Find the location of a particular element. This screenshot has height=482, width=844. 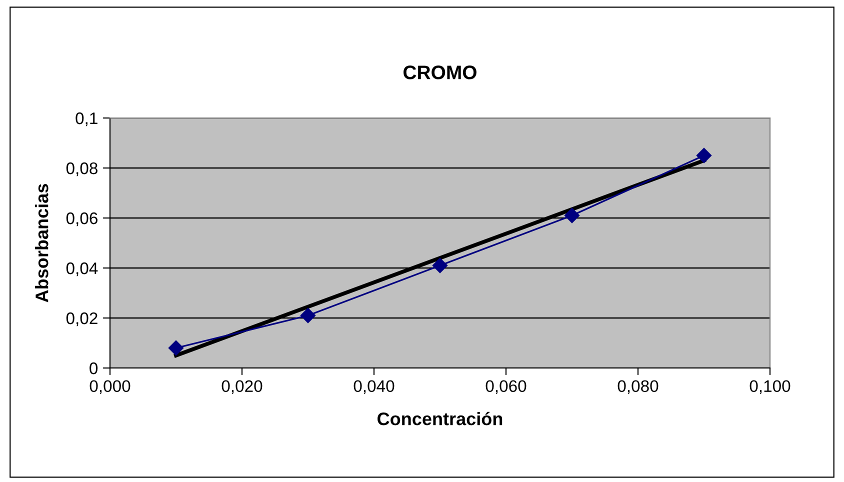

y-tick-label: 0,04 is located at coordinates (82, 269).